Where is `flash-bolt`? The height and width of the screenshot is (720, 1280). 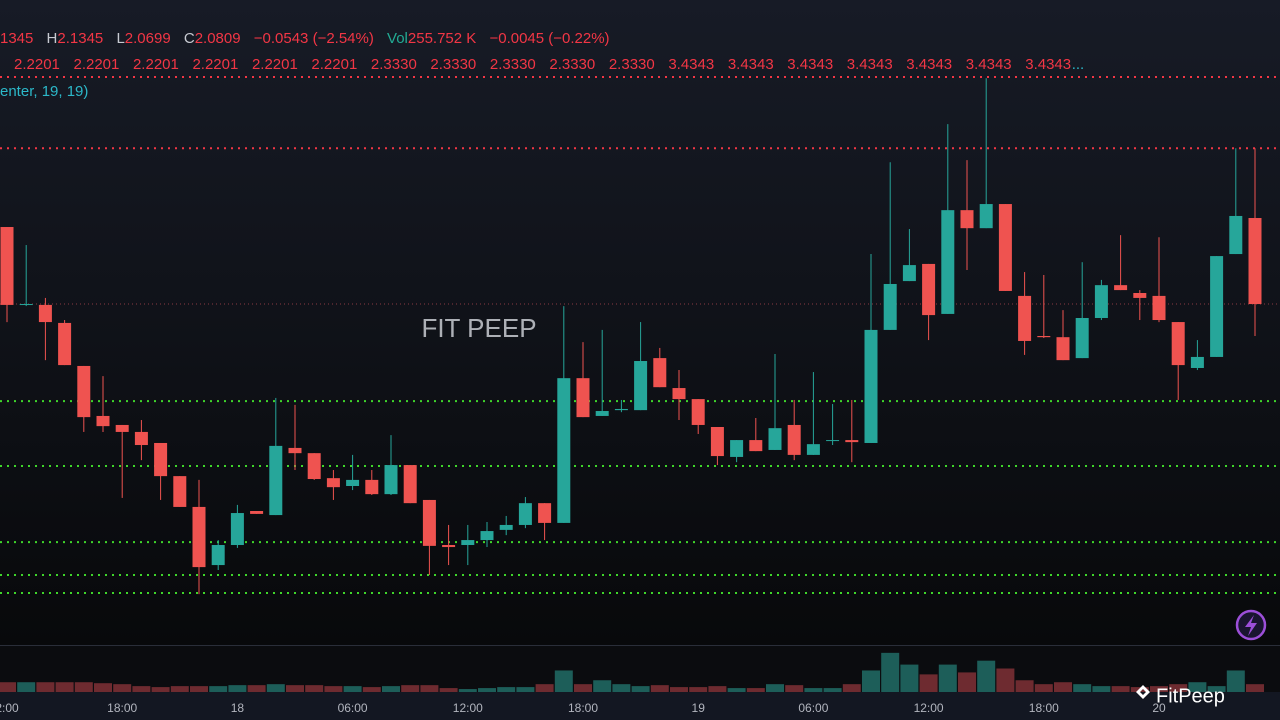 flash-bolt is located at coordinates (1251, 625).